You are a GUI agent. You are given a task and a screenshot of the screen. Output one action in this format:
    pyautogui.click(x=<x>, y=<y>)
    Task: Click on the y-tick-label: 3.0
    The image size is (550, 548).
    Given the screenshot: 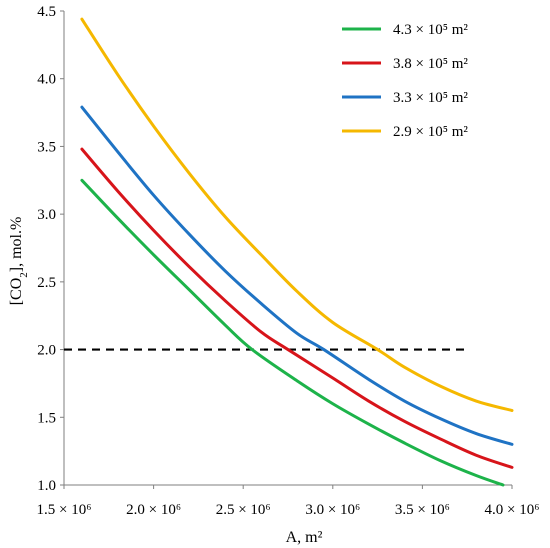 What is the action you would take?
    pyautogui.click(x=46, y=215)
    